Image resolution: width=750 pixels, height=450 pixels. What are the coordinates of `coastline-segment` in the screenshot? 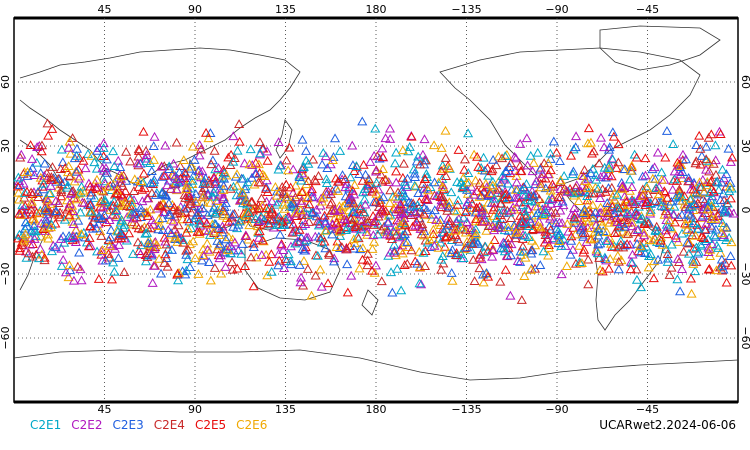 It's located at (570, 119).